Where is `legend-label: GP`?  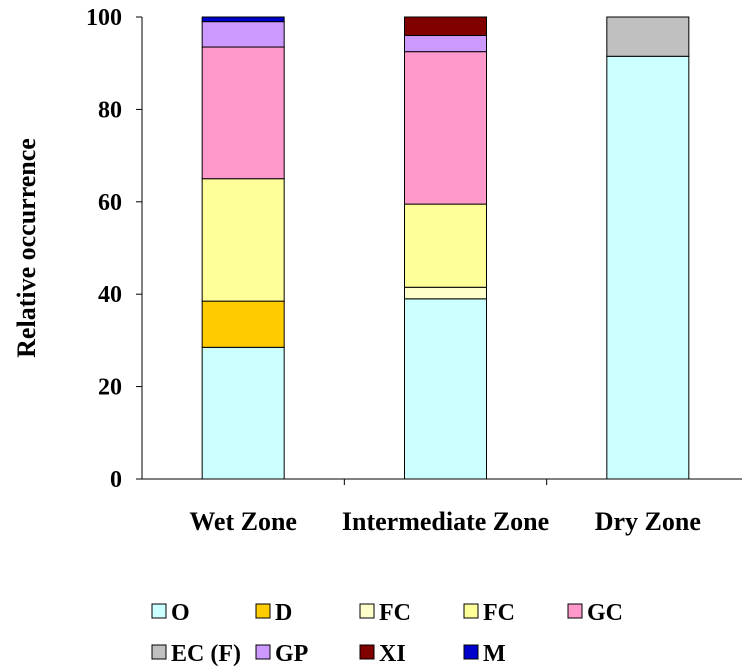 legend-label: GP is located at coordinates (291, 654).